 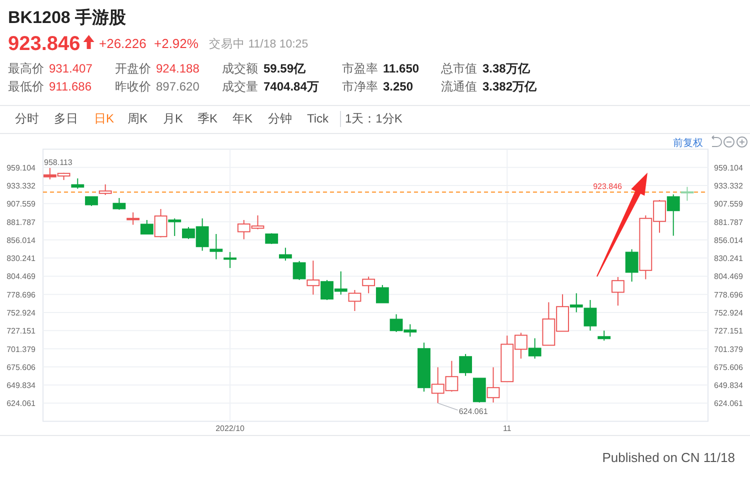 I want to click on text: Published on CN 11/18, so click(x=668, y=457).